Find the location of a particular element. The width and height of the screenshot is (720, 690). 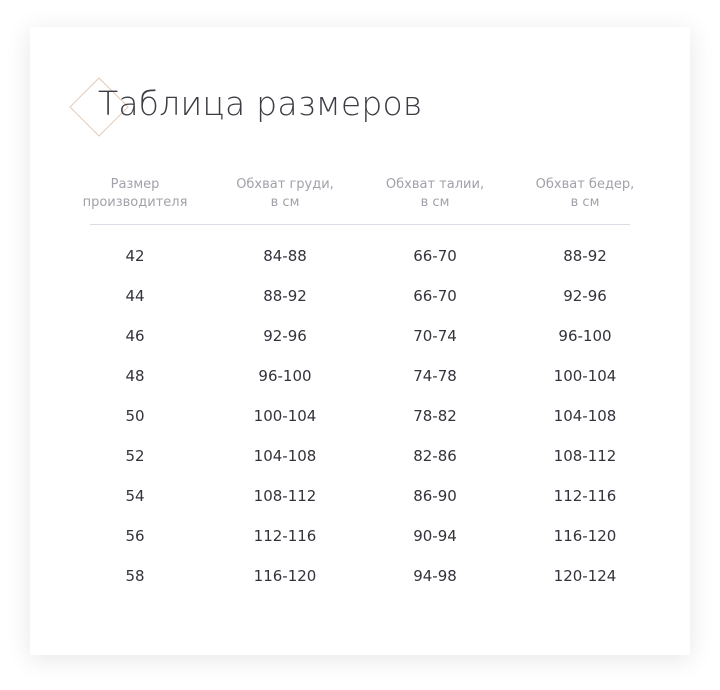

table-cell: 52 is located at coordinates (135, 456).